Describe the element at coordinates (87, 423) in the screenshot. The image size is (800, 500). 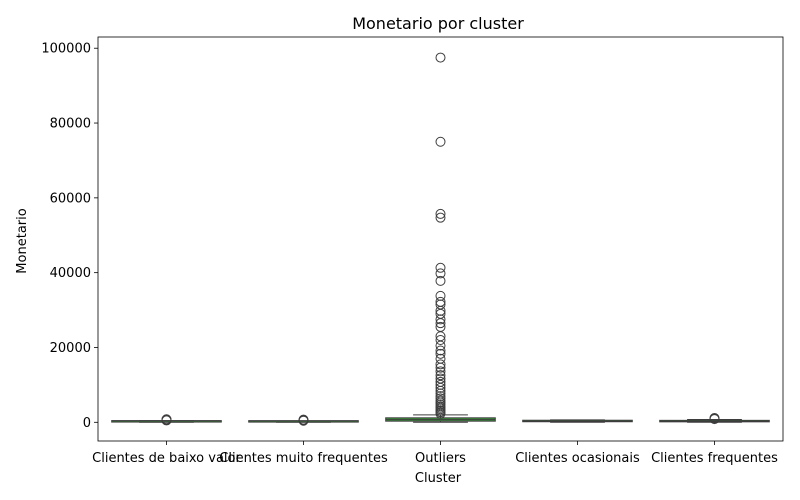
I see `y-tick-label: 0` at that location.